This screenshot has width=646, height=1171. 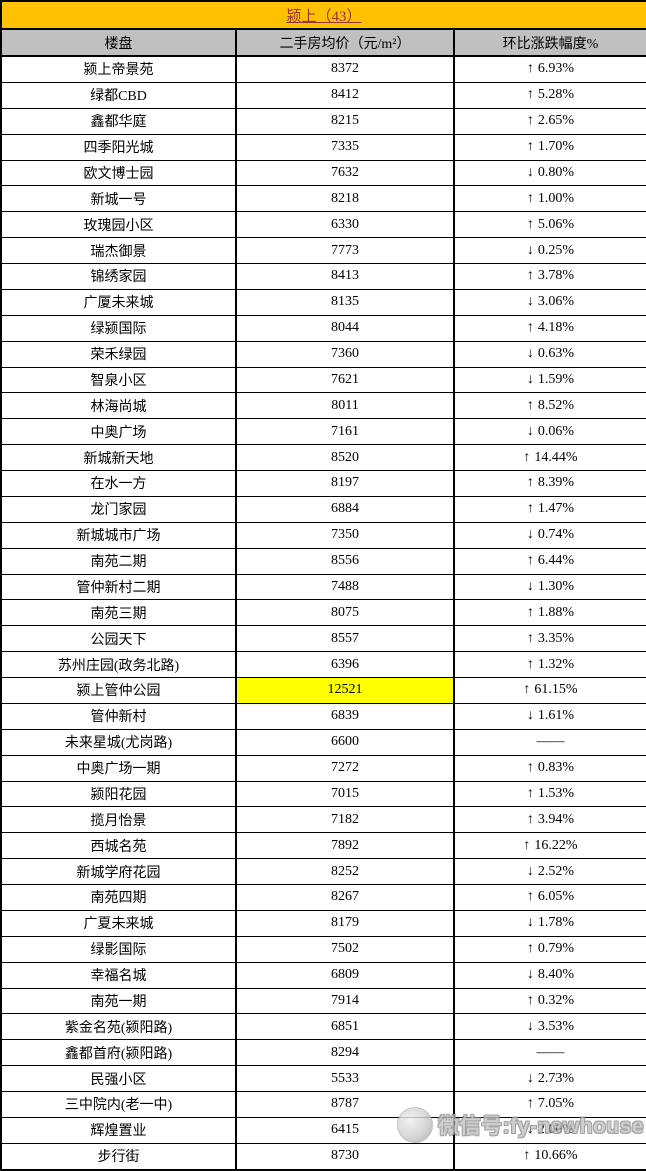 What do you see at coordinates (118, 1053) in the screenshot?
I see `building-name: 鑫都首府(颍阳路)` at bounding box center [118, 1053].